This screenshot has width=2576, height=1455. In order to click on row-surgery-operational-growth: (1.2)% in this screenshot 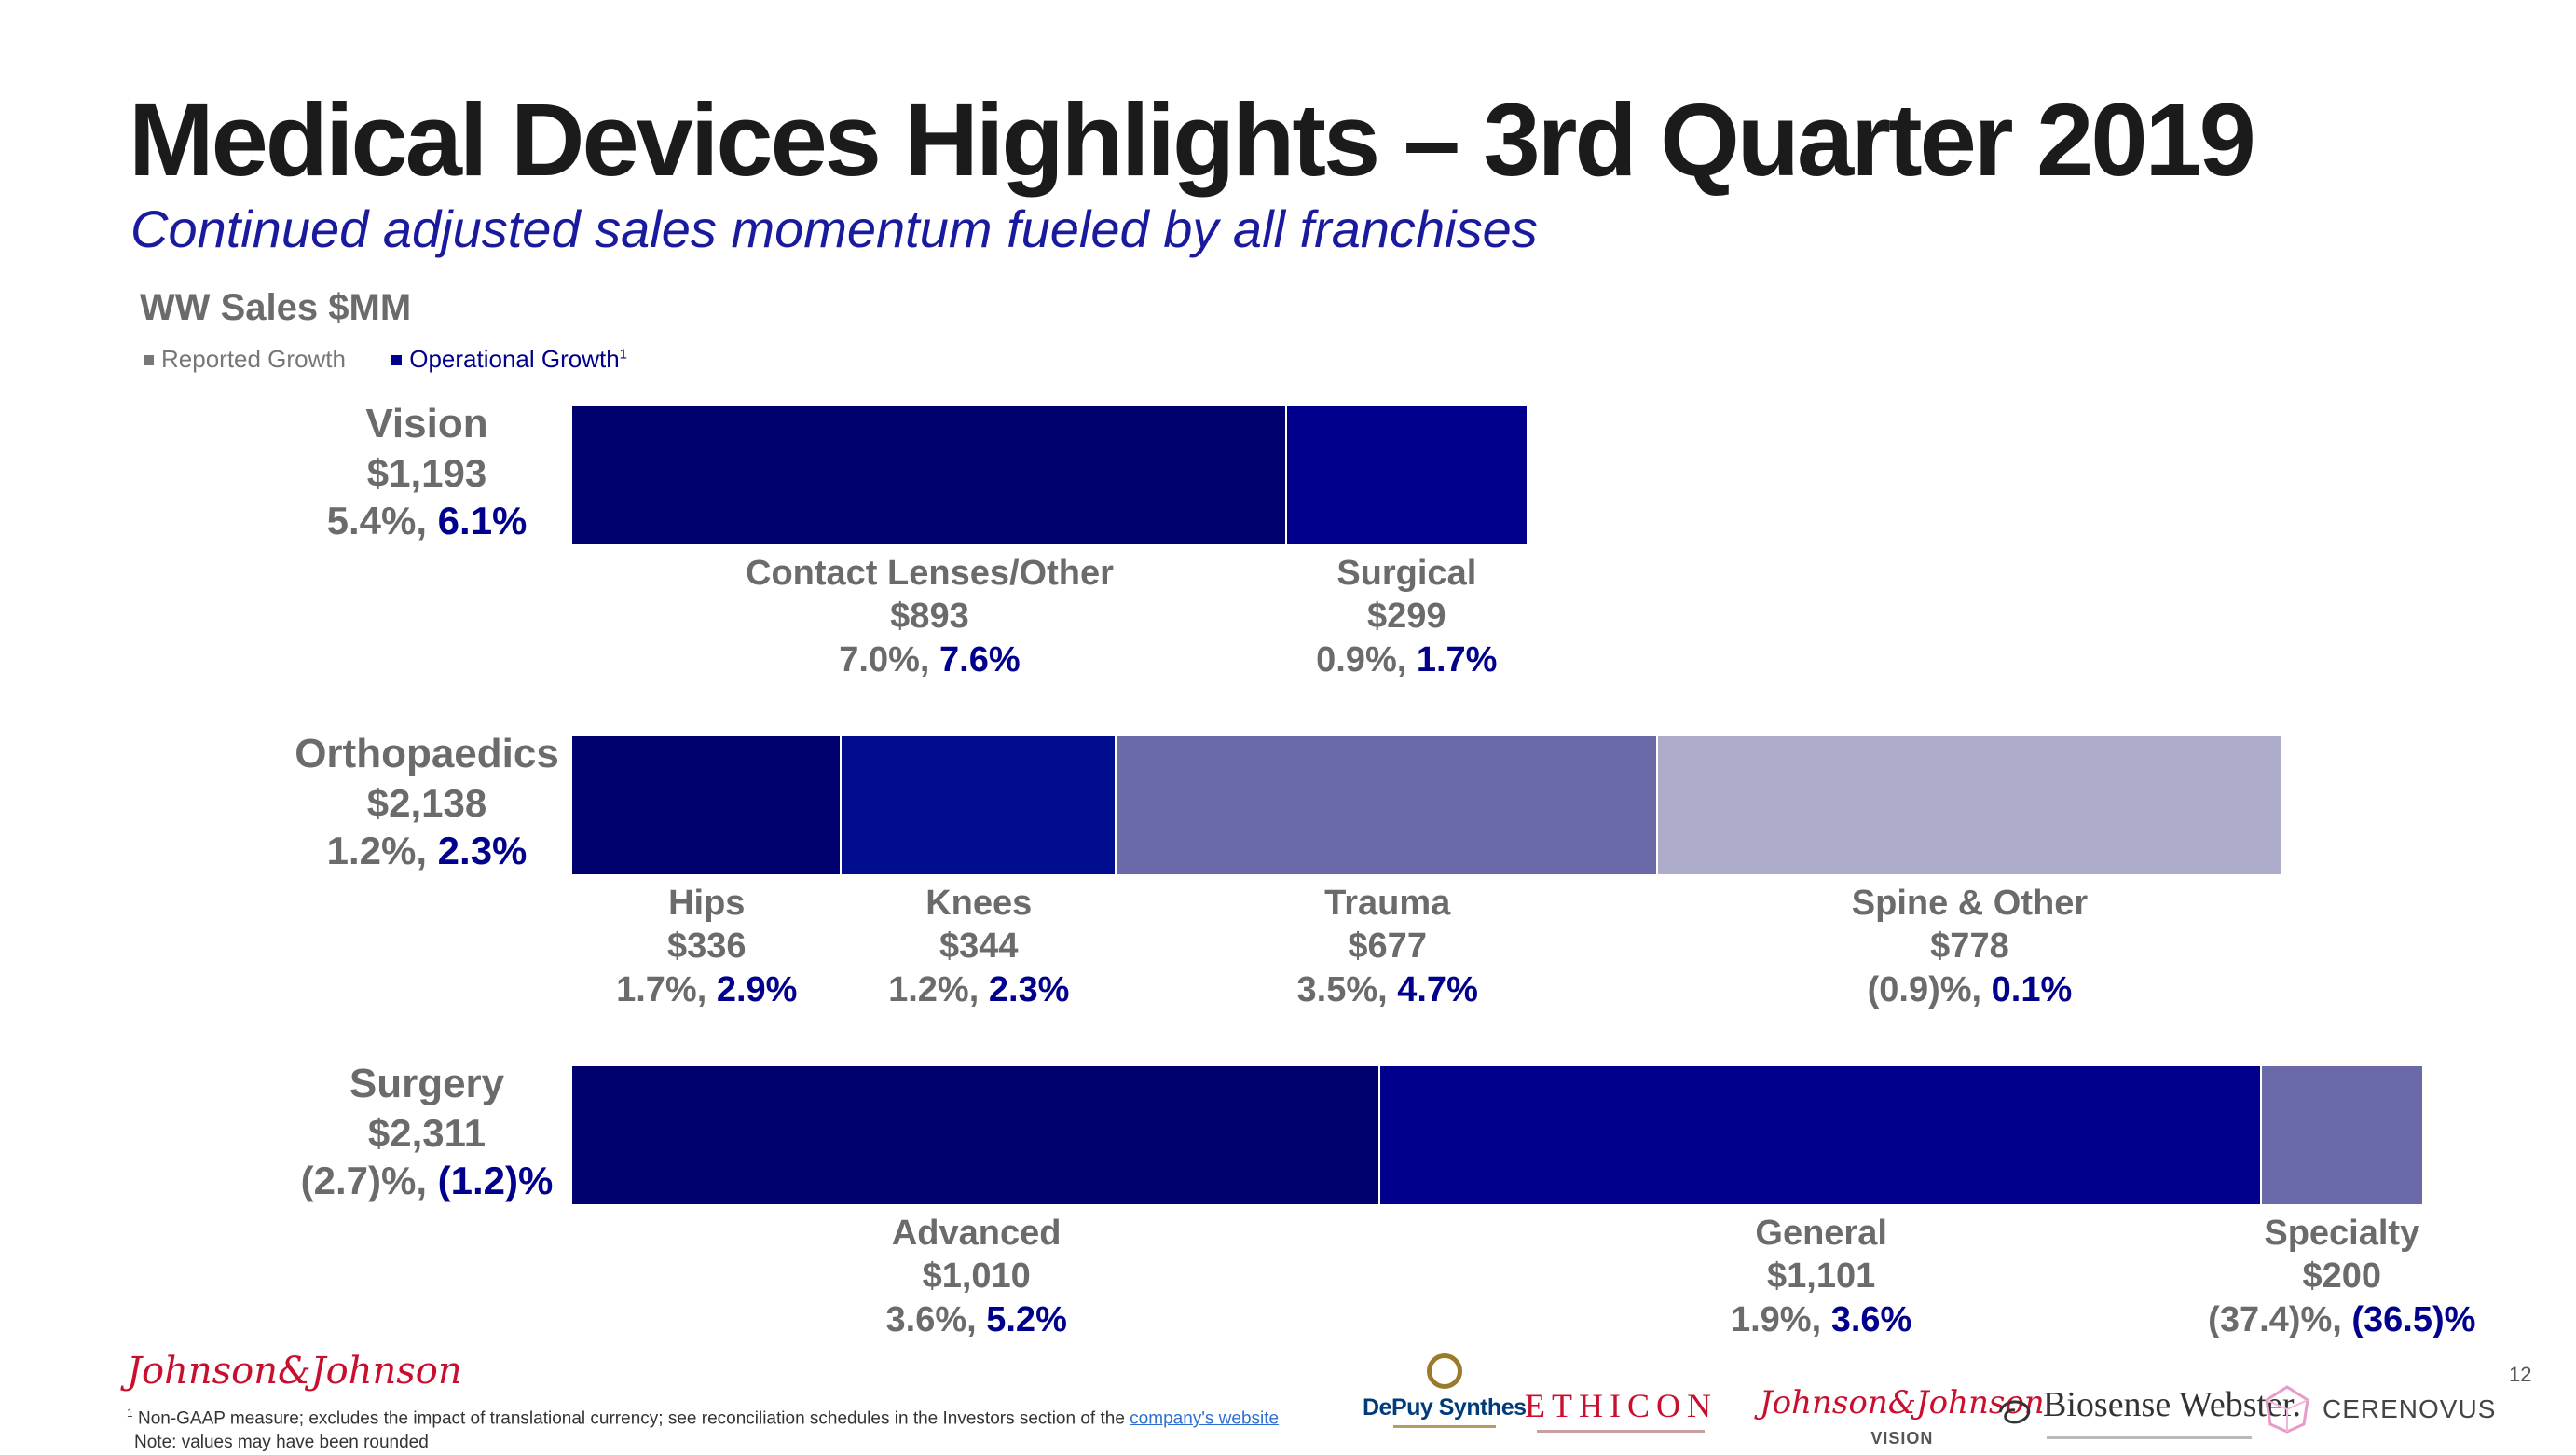, I will do `click(495, 1180)`.